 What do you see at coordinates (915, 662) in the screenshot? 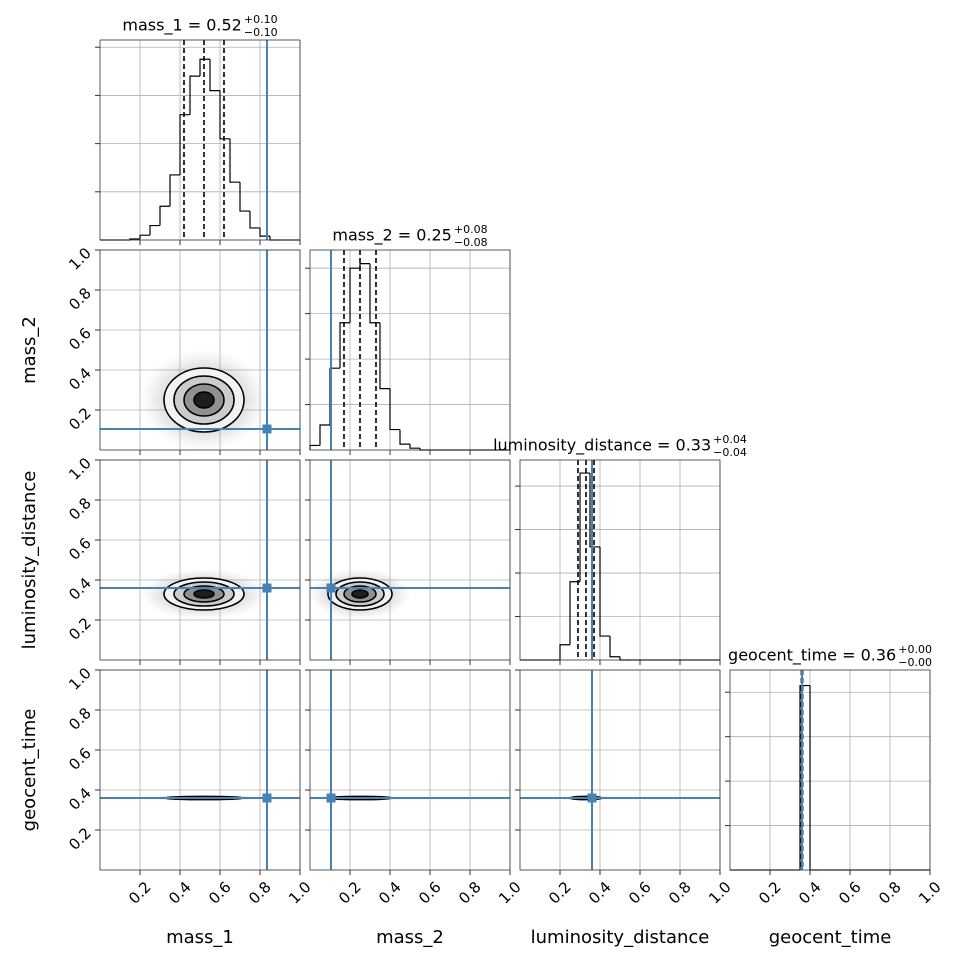
I see `title-minus: −0.00` at bounding box center [915, 662].